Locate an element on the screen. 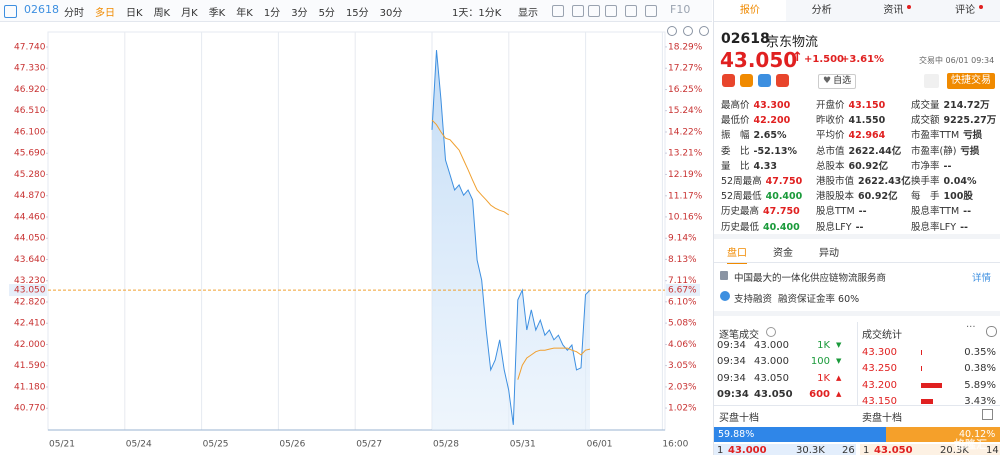  panel-tab: 资讯 is located at coordinates (894, 10).